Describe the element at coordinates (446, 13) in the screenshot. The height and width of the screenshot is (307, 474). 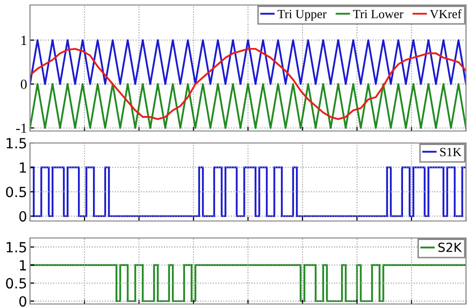
I see `legend-label: VKref` at that location.